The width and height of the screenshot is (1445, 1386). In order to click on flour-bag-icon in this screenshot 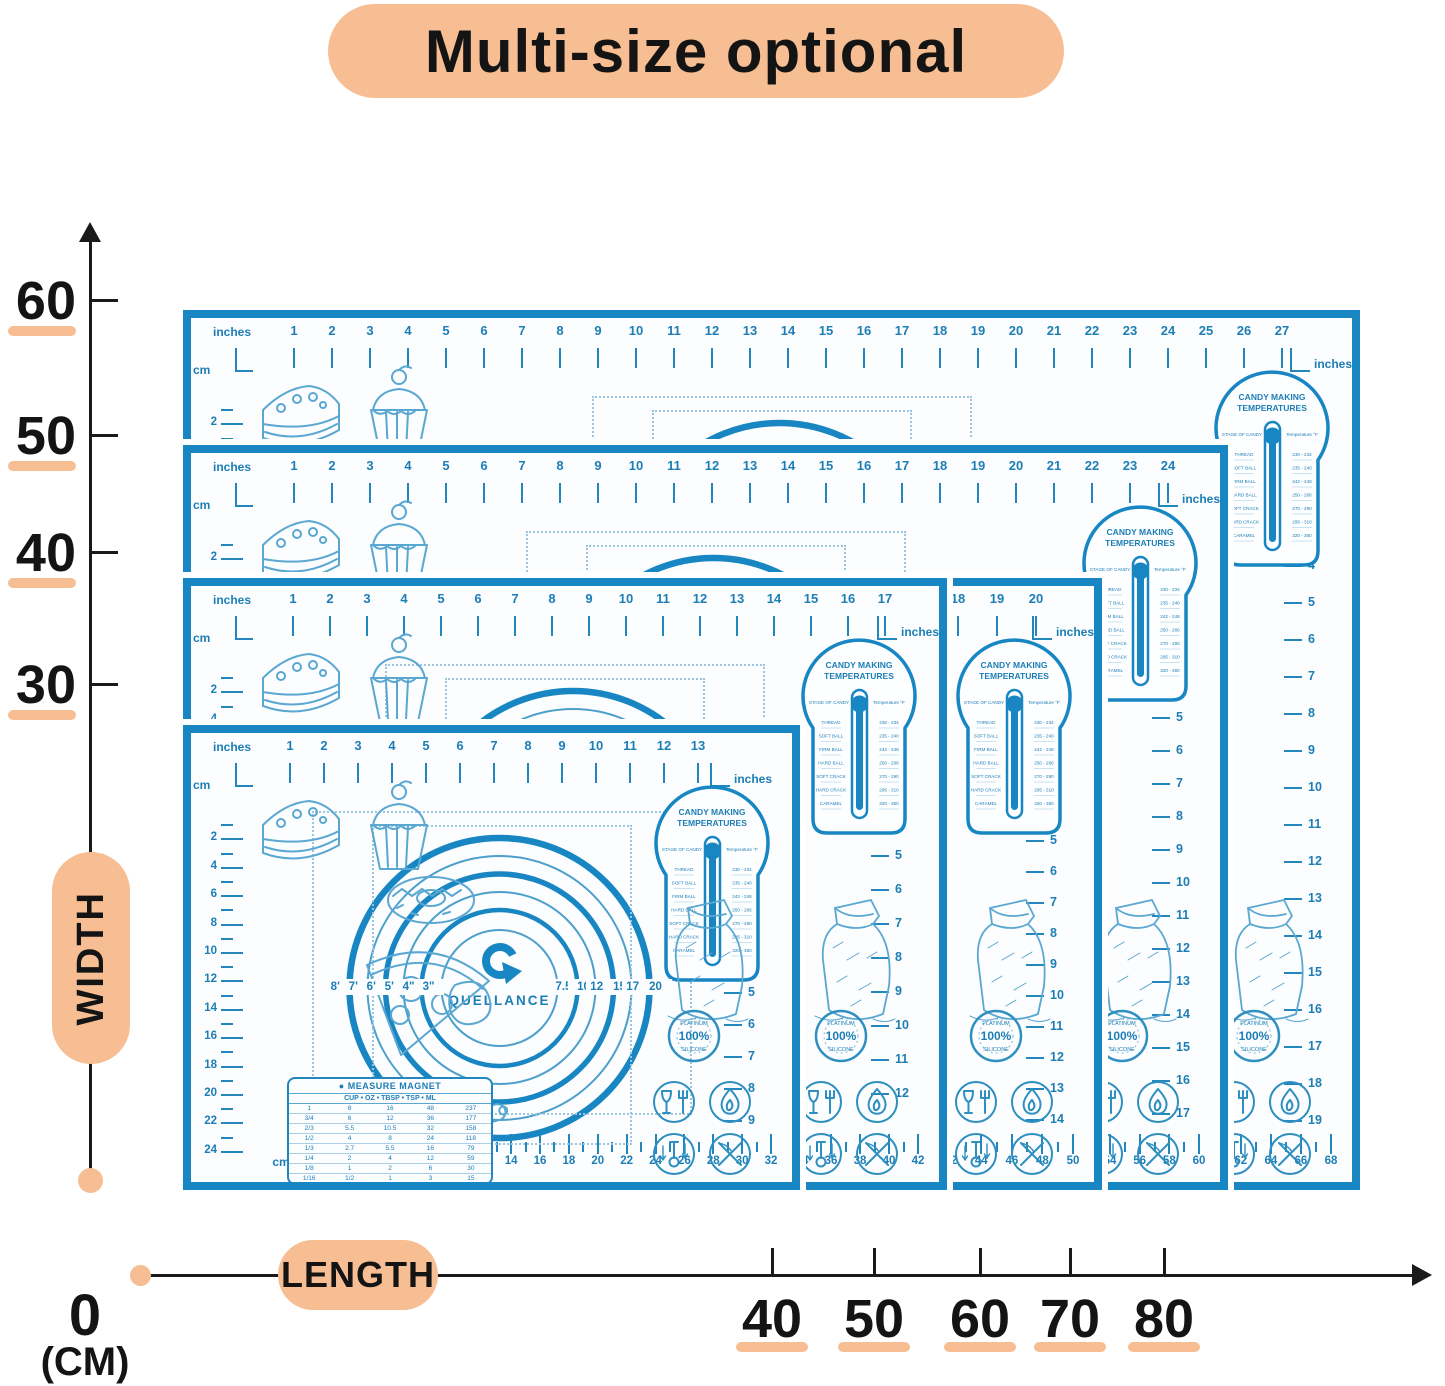, I will do `click(706, 957)`.